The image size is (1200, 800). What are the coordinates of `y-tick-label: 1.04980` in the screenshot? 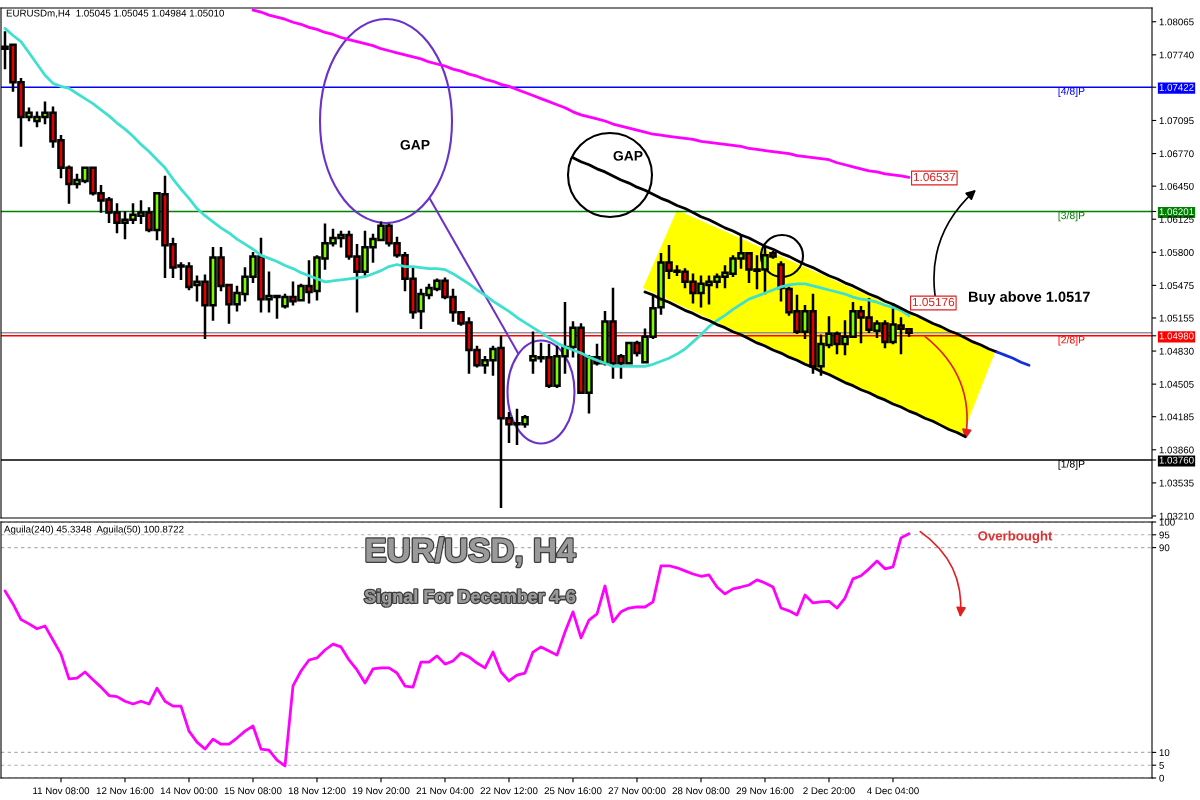 It's located at (1176, 336).